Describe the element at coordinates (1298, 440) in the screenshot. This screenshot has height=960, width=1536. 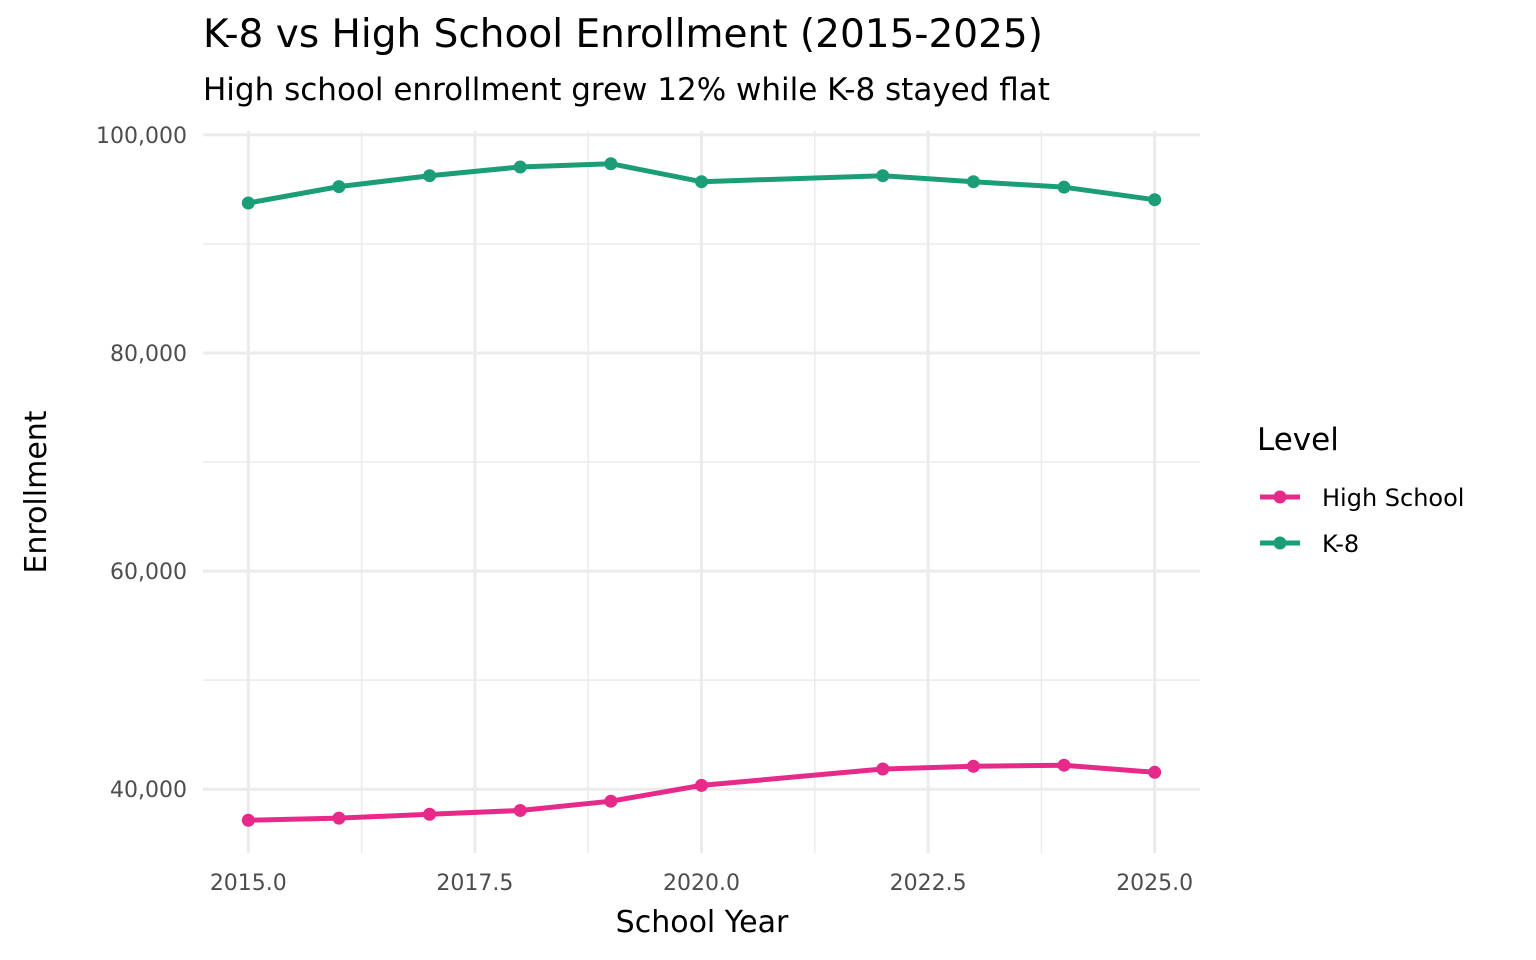
I see `legend-title: Level` at that location.